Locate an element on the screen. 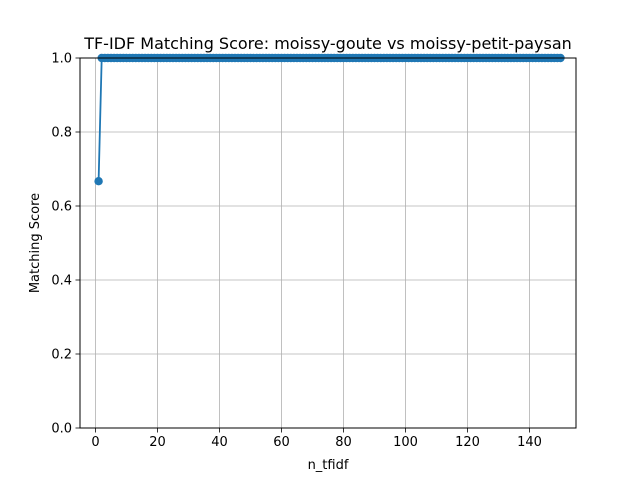  x-tick-label: 40 is located at coordinates (219, 442).